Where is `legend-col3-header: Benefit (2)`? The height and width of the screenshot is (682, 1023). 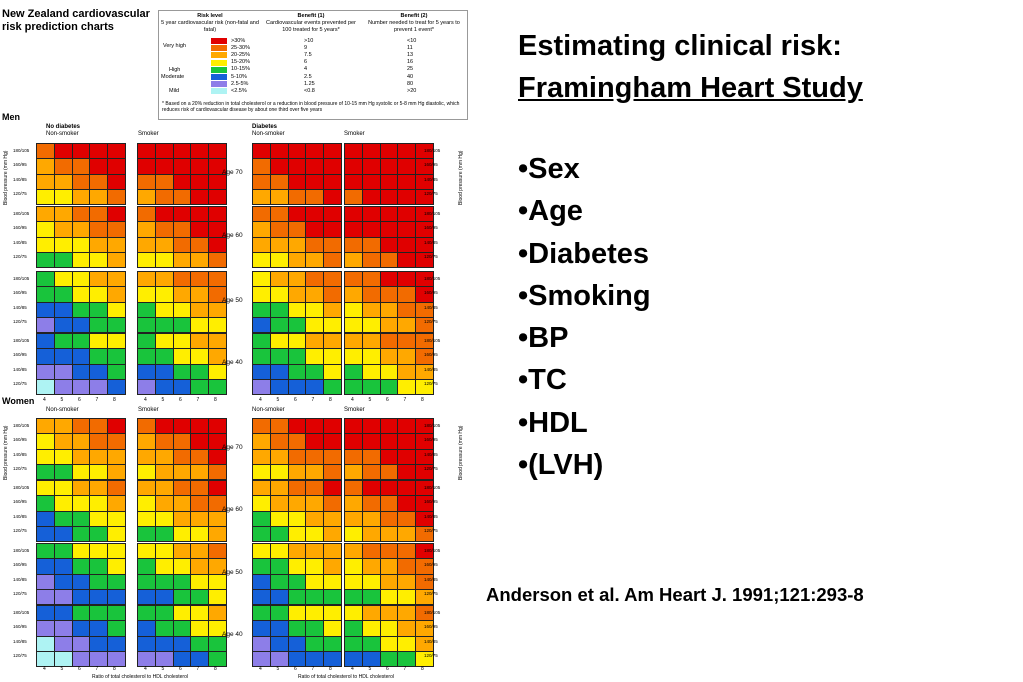 legend-col3-header: Benefit (2) is located at coordinates (414, 16).